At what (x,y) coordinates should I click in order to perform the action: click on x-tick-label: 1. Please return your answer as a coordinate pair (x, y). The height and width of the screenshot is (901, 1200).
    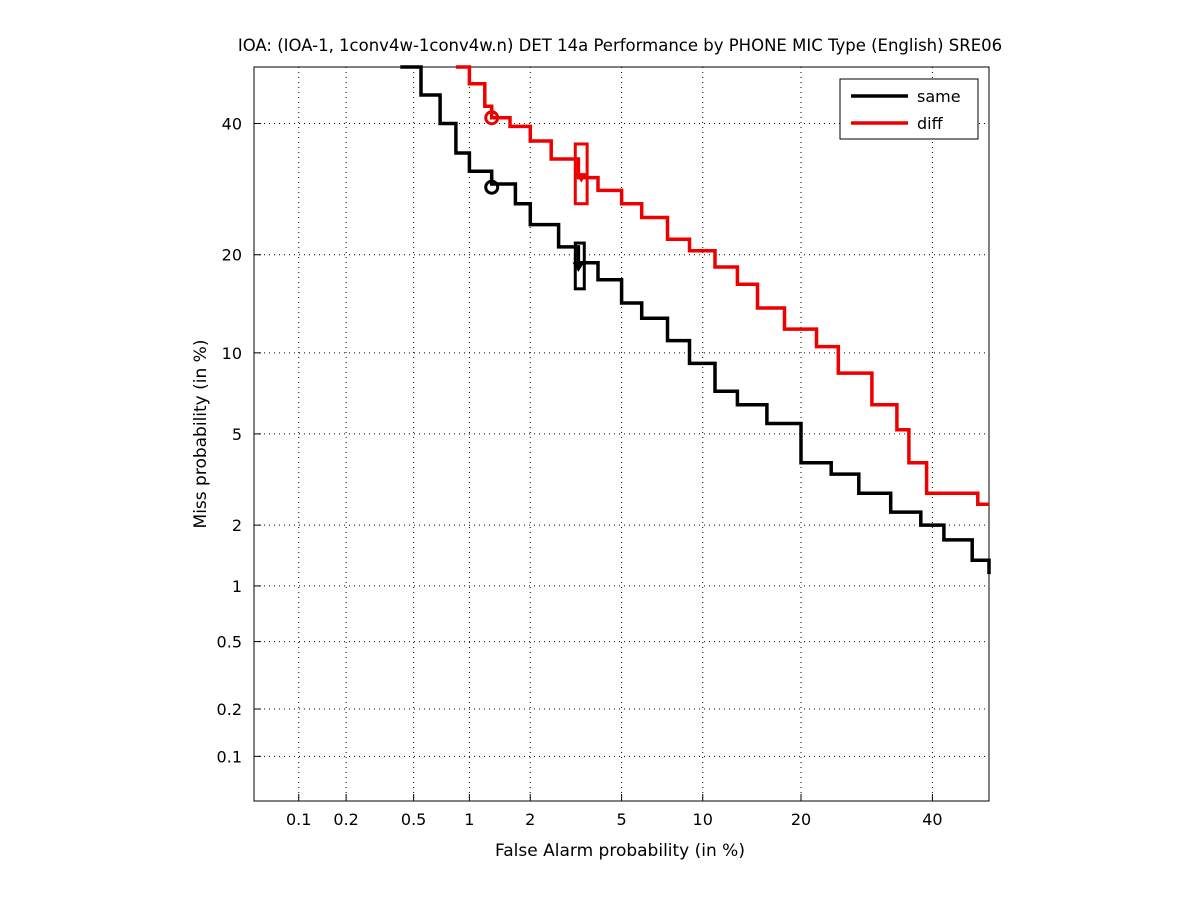
    Looking at the image, I should click on (469, 819).